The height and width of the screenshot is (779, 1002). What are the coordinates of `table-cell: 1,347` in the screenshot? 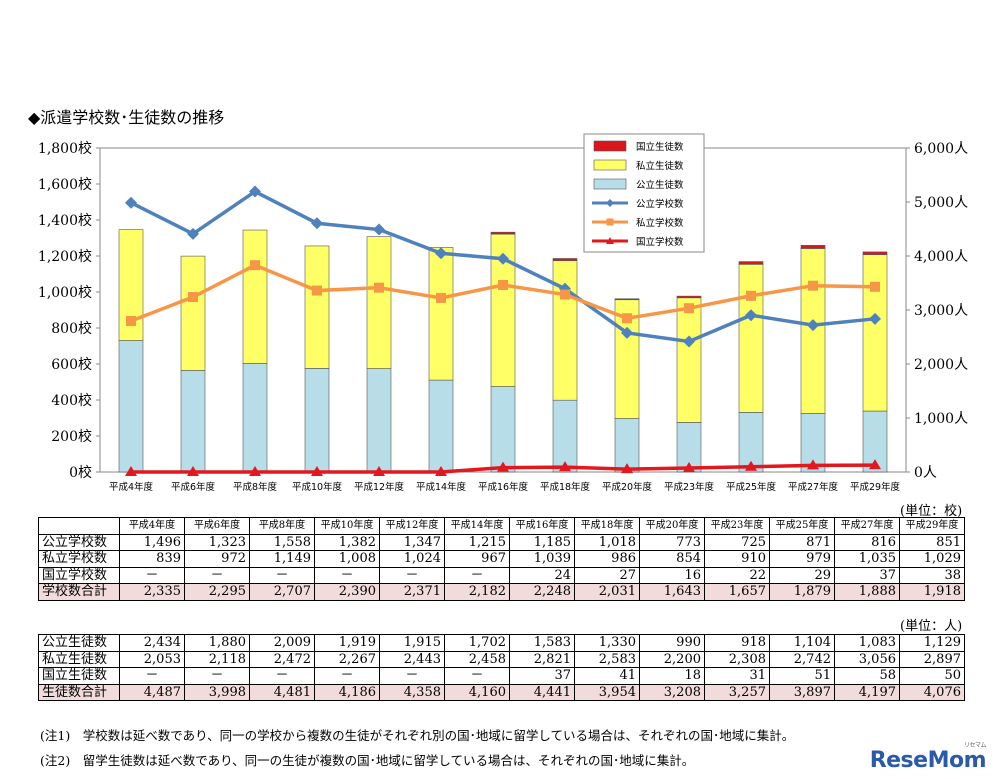 It's located at (412, 542).